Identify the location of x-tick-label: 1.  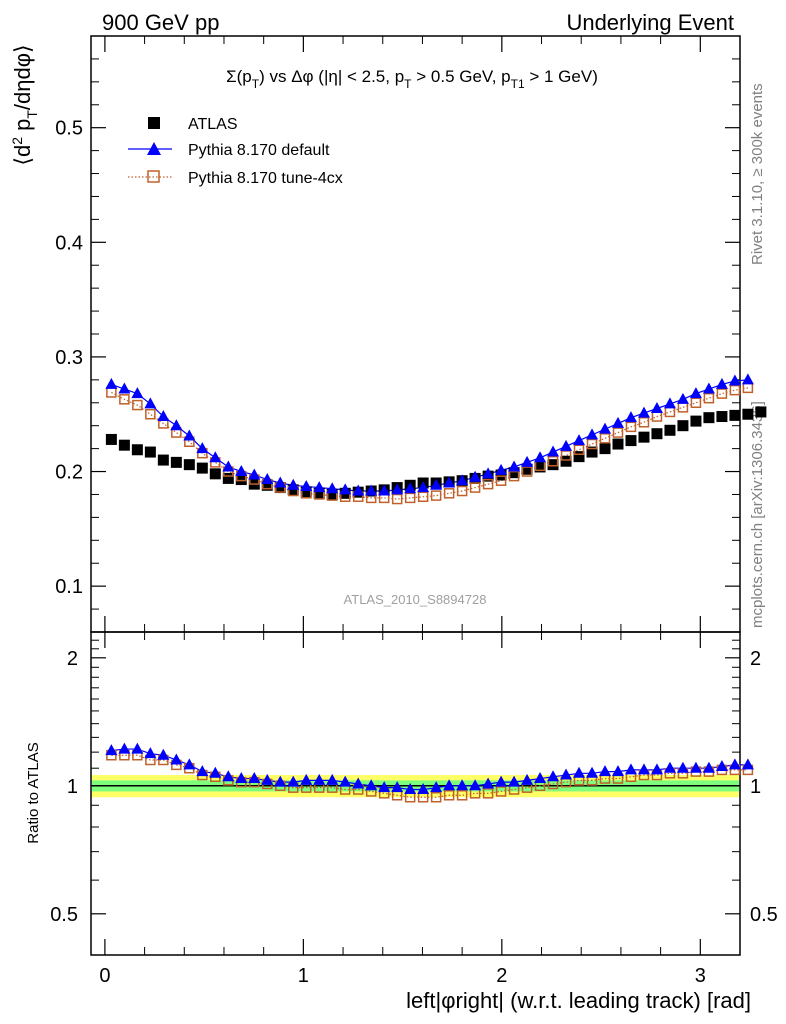
(303, 976).